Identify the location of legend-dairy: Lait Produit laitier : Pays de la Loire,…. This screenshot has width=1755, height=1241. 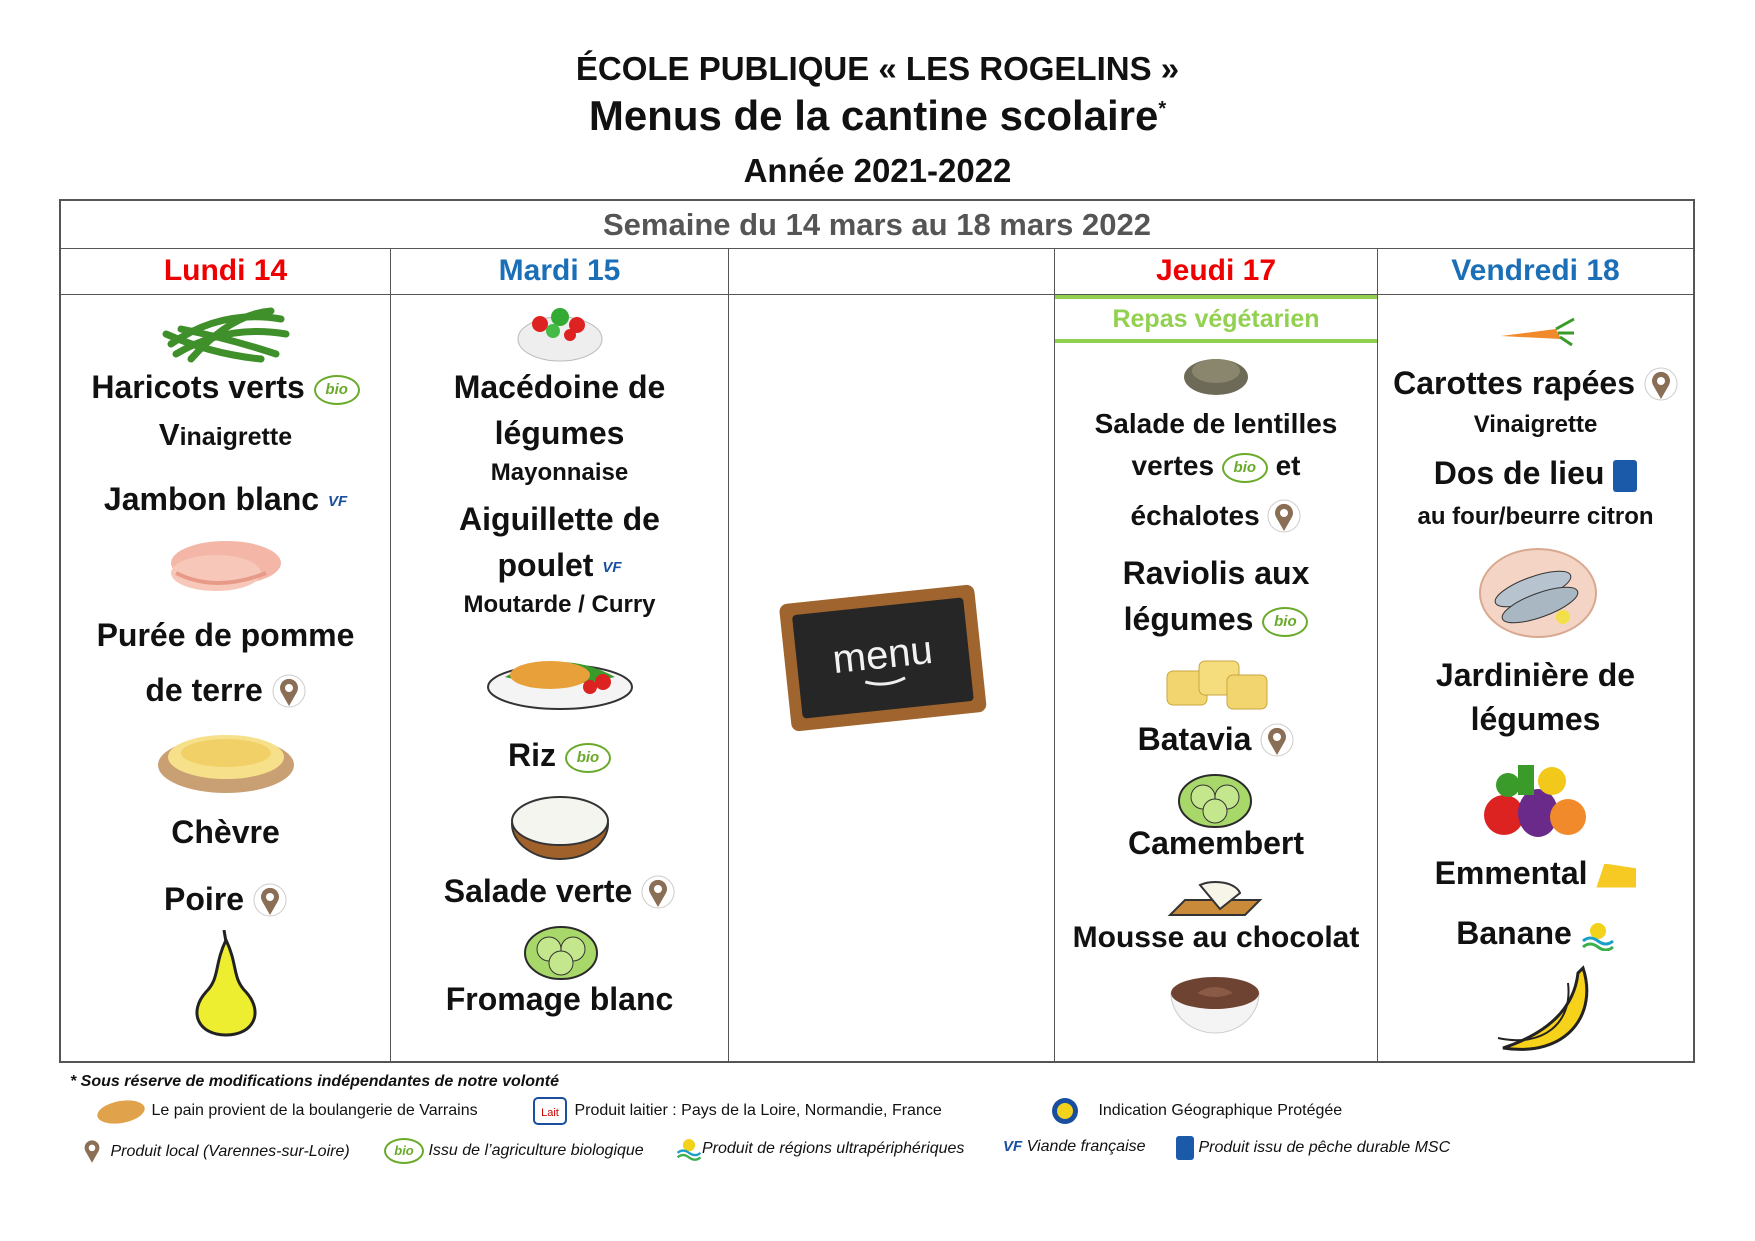
(736, 1111).